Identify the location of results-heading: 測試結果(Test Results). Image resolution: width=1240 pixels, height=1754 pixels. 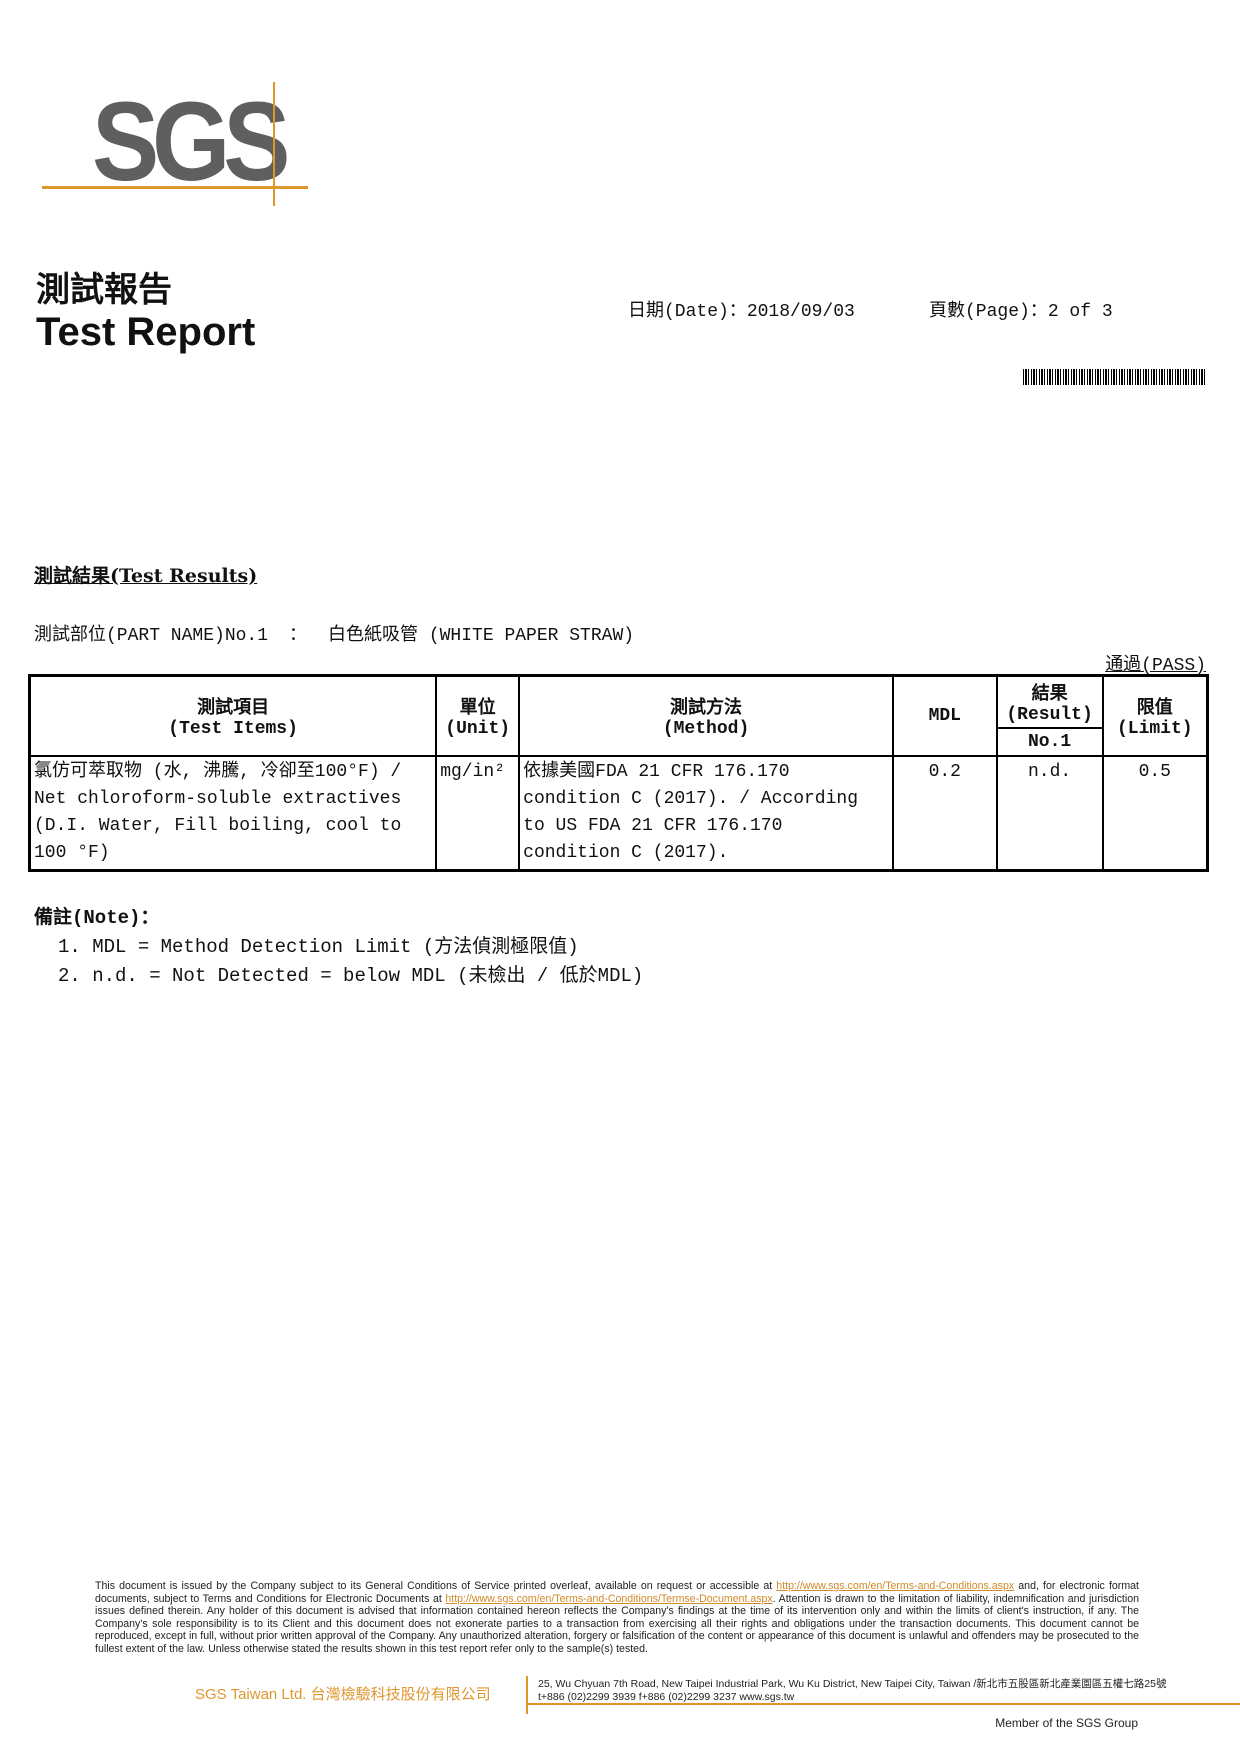
(146, 576).